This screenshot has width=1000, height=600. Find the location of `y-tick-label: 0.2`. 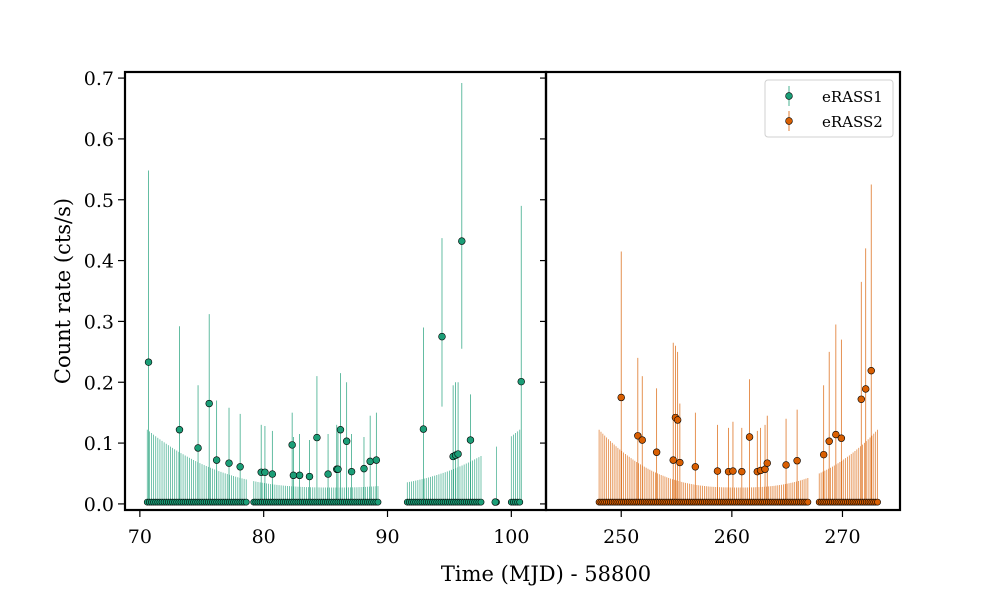

y-tick-label: 0.2 is located at coordinates (99, 383).